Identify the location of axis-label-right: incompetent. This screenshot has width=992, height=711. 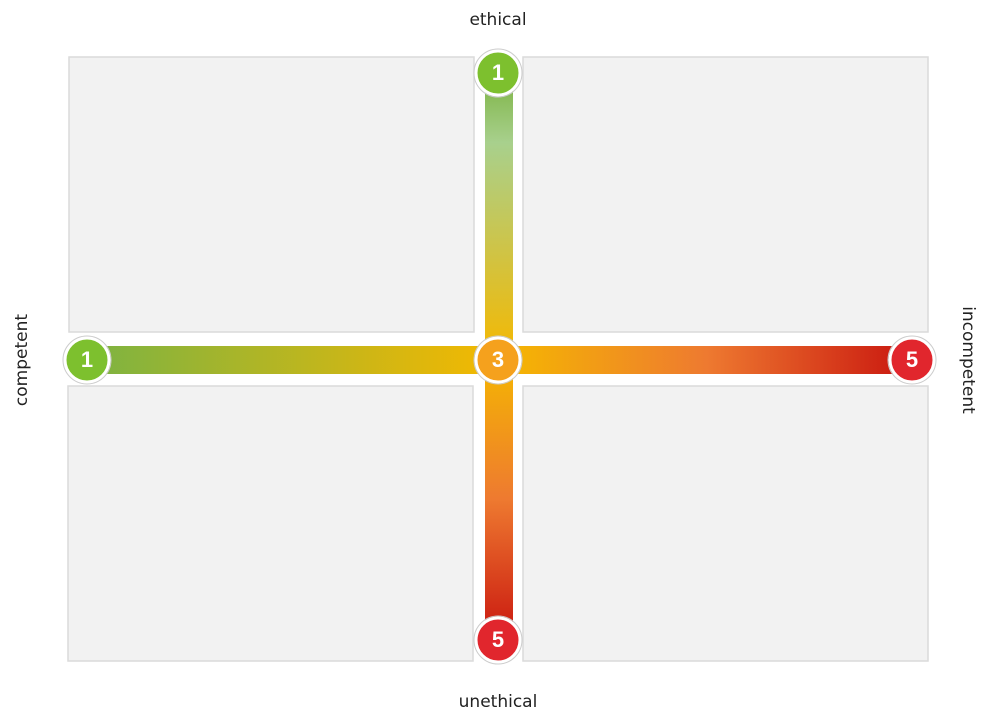
(968, 360).